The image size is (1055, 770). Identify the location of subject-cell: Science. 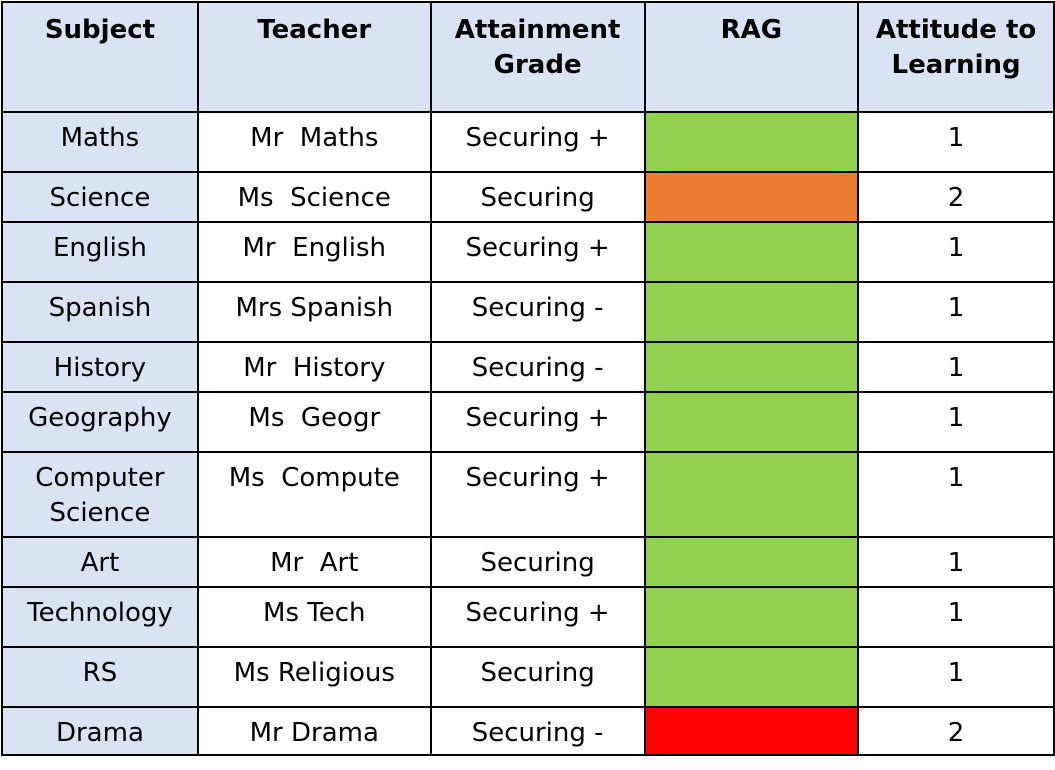
(100, 197).